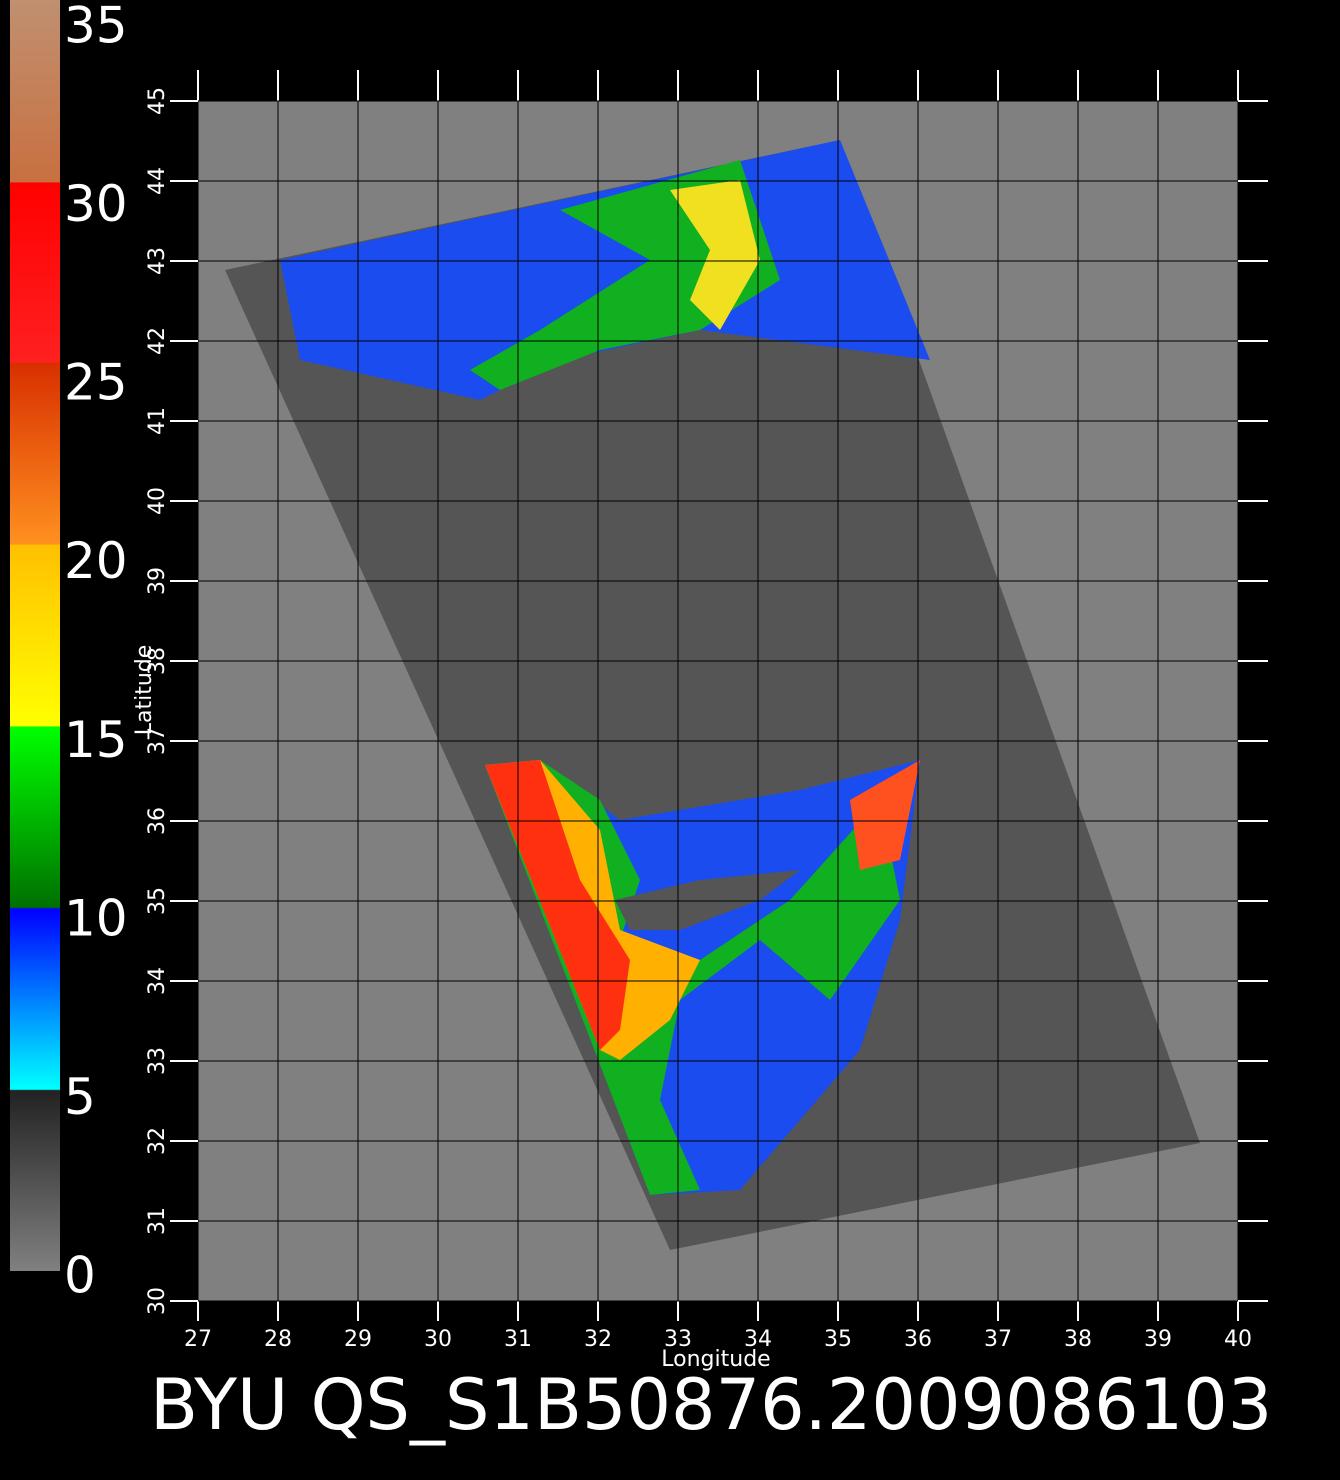 This screenshot has height=1480, width=1340. What do you see at coordinates (157, 581) in the screenshot?
I see `y-tick-label: 39` at bounding box center [157, 581].